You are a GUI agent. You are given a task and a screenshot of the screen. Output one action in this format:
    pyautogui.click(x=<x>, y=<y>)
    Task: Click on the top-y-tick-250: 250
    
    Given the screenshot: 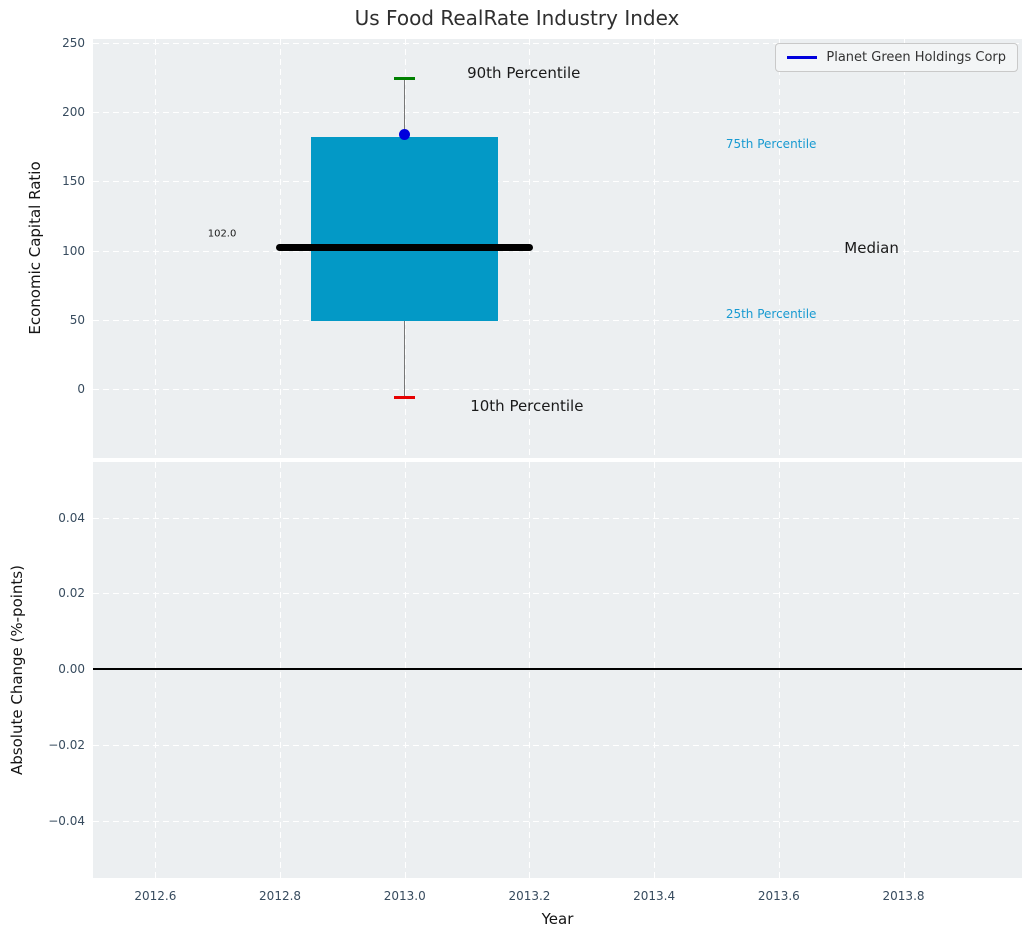 What is the action you would take?
    pyautogui.click(x=73, y=42)
    